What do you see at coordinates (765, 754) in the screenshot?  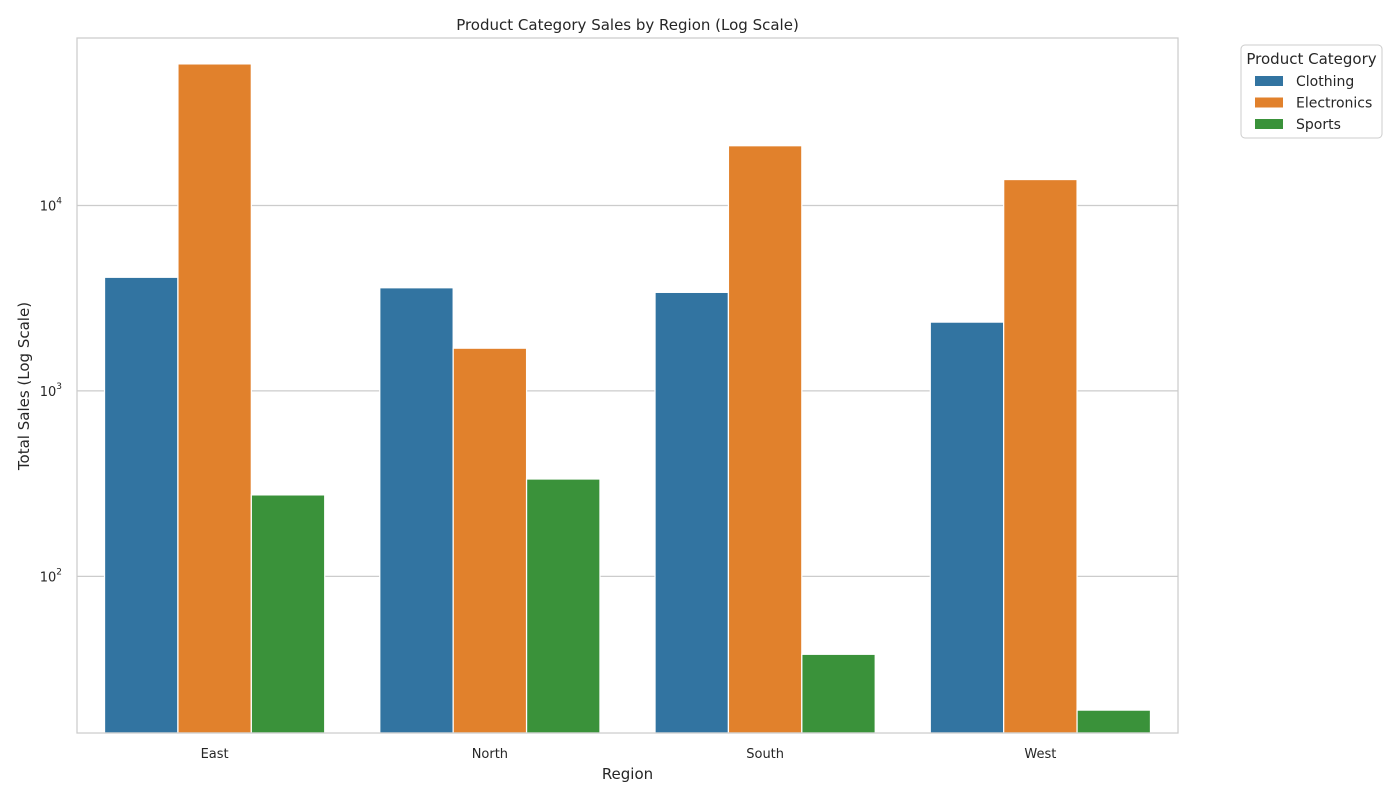 I see `x-tick-label: South` at bounding box center [765, 754].